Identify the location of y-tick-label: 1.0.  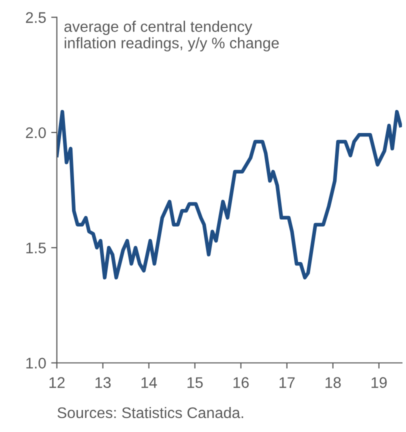
(36, 363).